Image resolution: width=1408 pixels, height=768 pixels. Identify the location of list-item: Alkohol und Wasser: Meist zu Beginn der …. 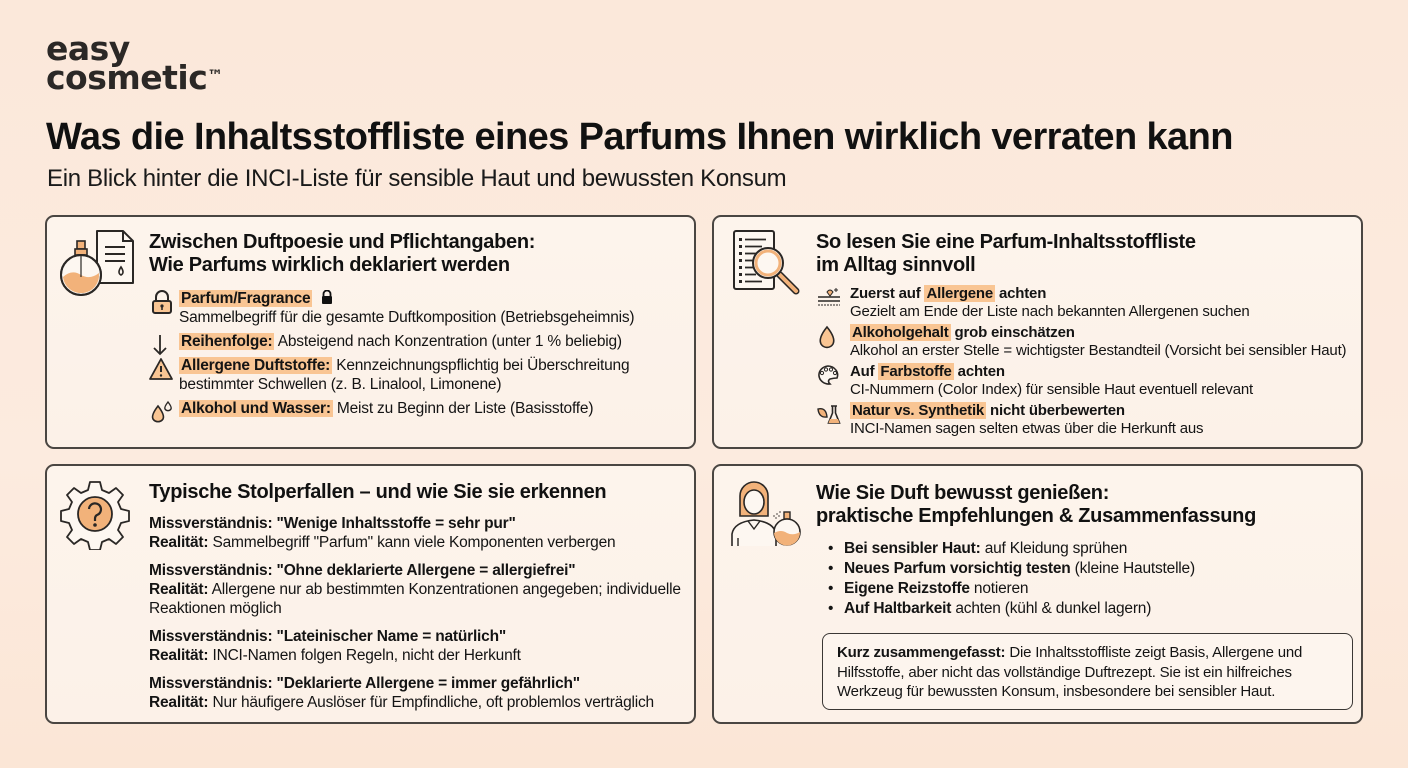
(419, 411).